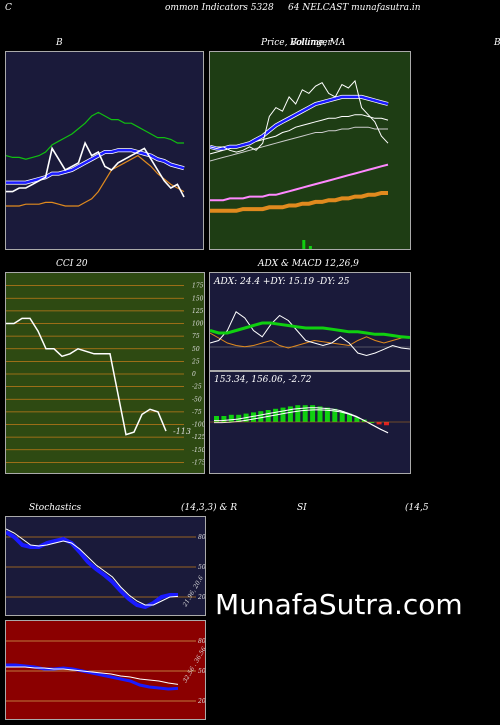  I want to click on cci-tick-label: -75, so click(197, 412).